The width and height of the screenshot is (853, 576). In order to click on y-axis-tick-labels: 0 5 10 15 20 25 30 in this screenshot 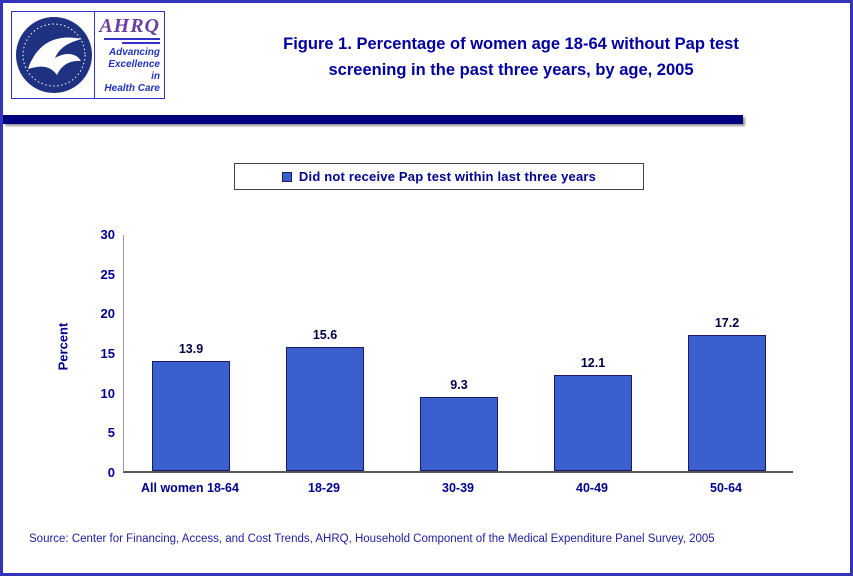, I will do `click(95, 353)`.